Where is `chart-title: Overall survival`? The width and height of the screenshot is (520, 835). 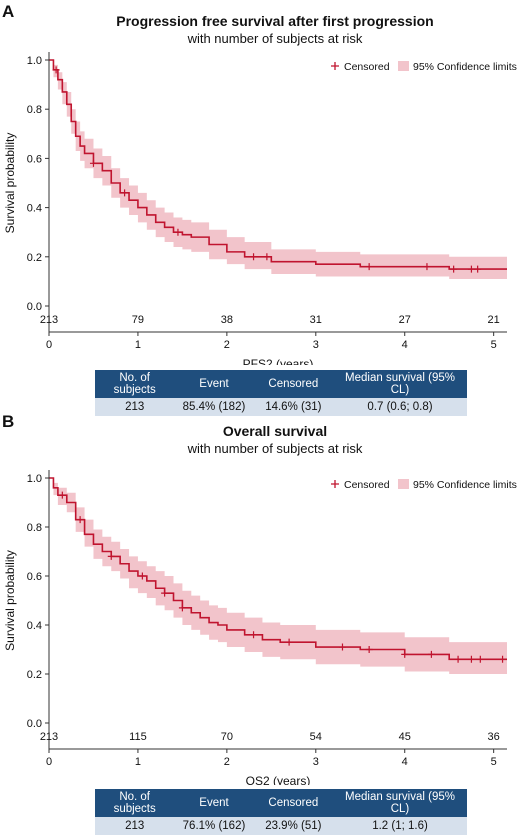
chart-title: Overall survival is located at coordinates (275, 431).